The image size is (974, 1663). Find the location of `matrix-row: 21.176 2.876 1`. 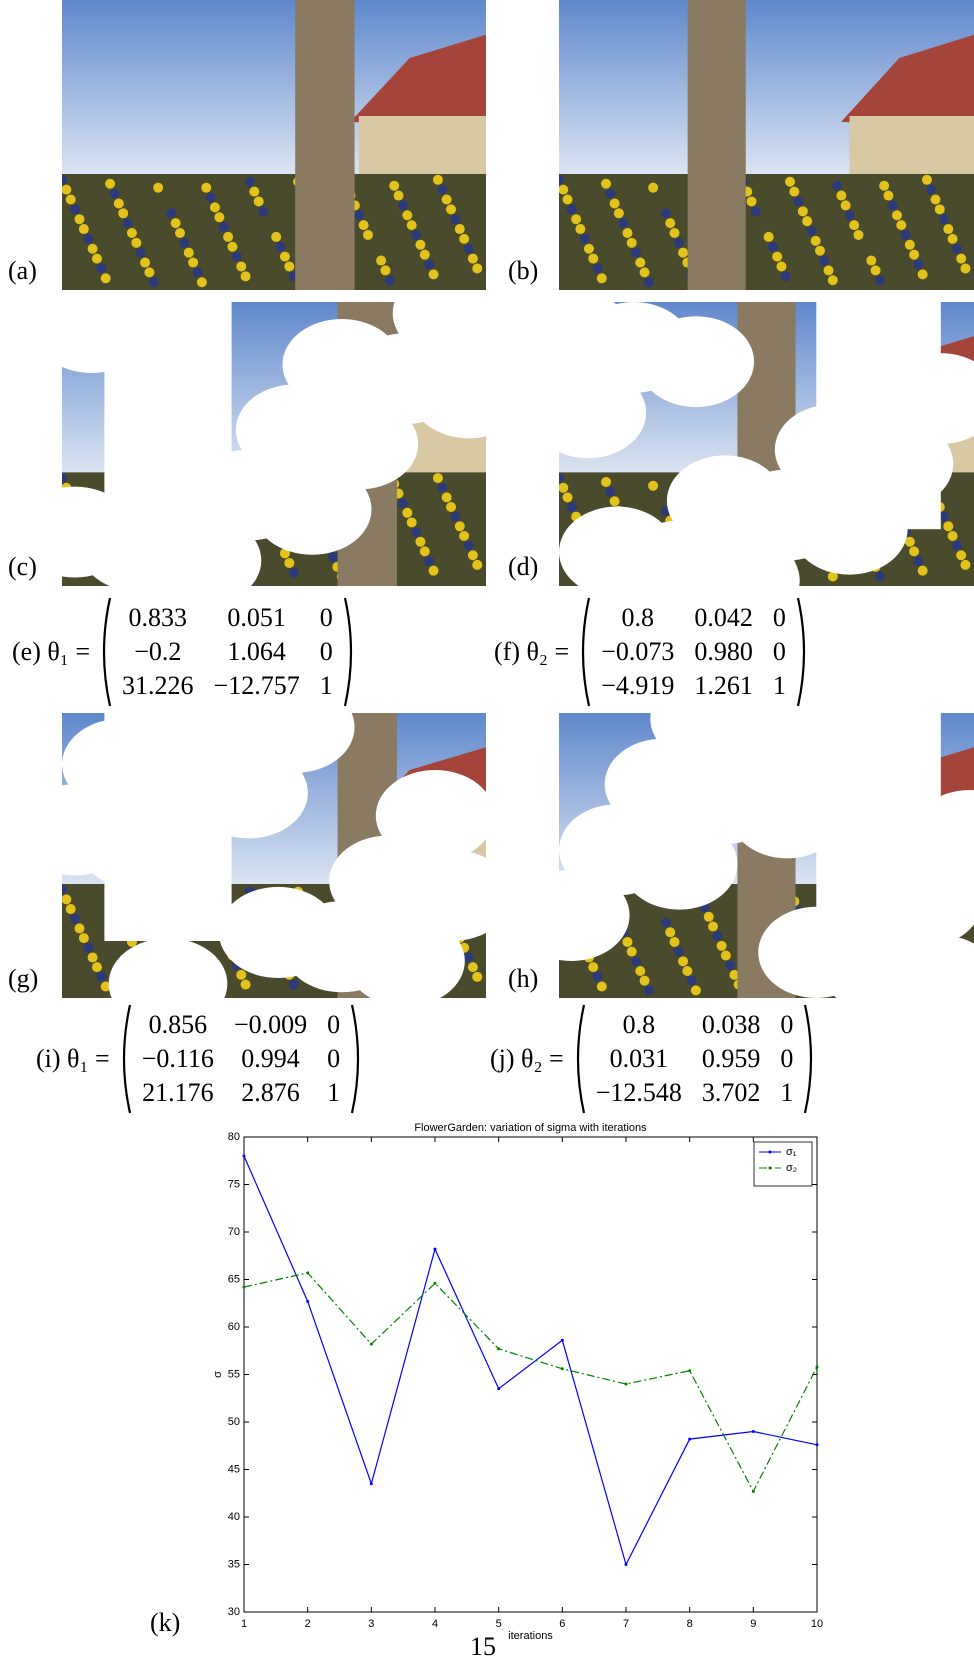

matrix-row: 21.176 2.876 1 is located at coordinates (241, 1093).